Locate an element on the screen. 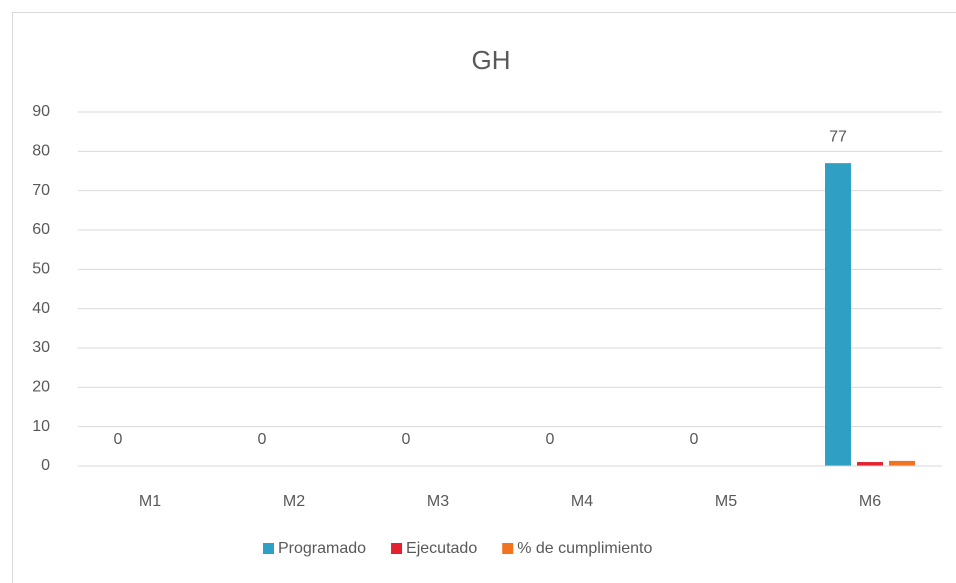 Image resolution: width=956 pixels, height=583 pixels. y-tick-label: 20 is located at coordinates (41, 387).